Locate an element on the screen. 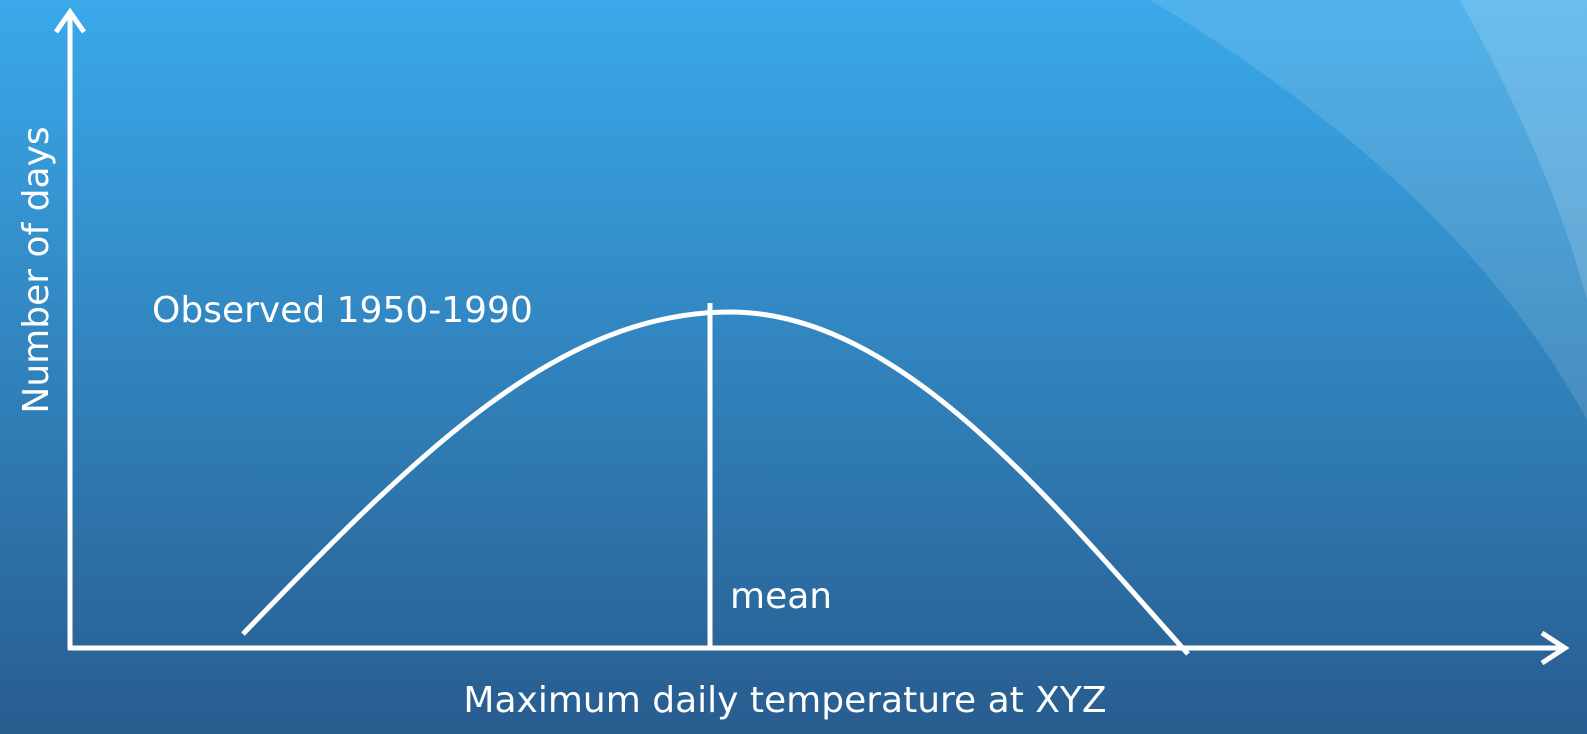 The height and width of the screenshot is (734, 1587). x-arrow is located at coordinates (1555, 648).